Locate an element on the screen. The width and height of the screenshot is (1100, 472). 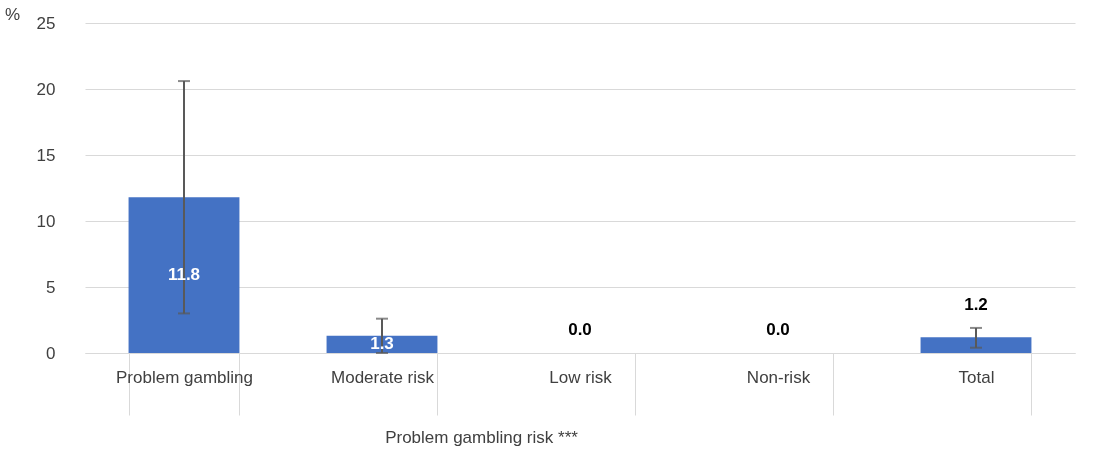
x-tick-label: Problem gambling is located at coordinates (184, 377).